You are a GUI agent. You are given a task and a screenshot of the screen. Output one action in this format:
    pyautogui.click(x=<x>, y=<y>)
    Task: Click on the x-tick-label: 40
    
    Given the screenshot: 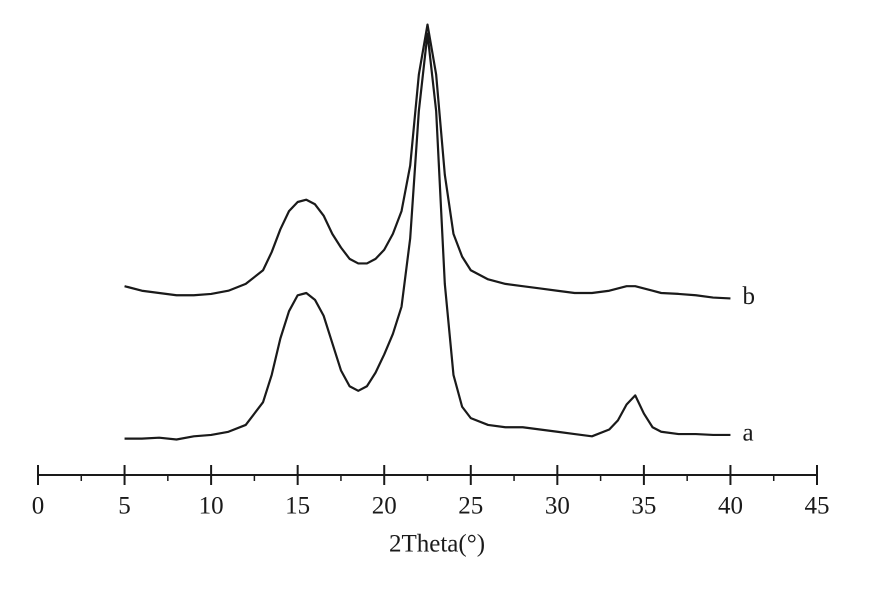 What is the action you would take?
    pyautogui.click(x=730, y=506)
    